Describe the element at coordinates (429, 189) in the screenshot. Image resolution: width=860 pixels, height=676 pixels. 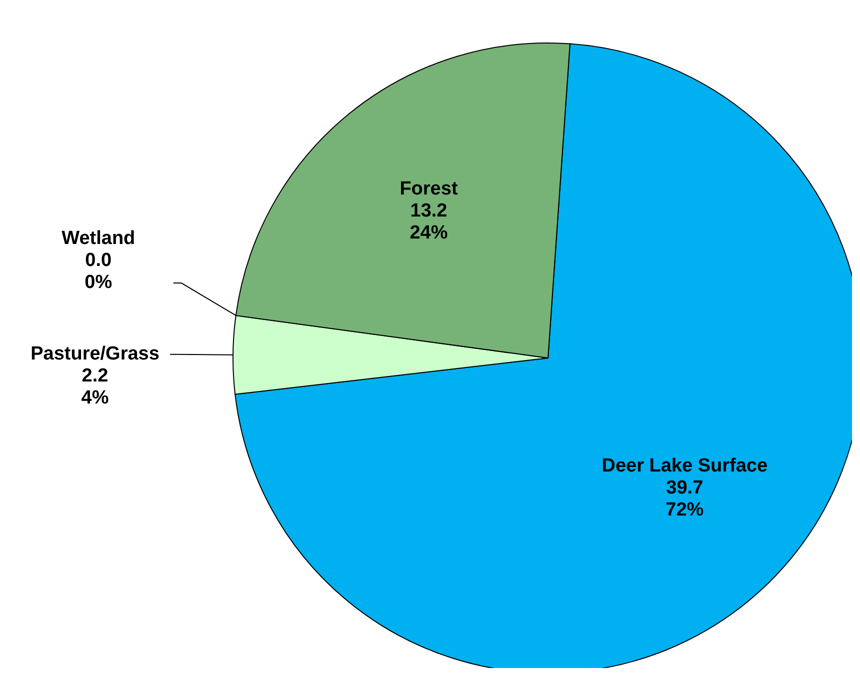
I see `slice-label: Forest` at that location.